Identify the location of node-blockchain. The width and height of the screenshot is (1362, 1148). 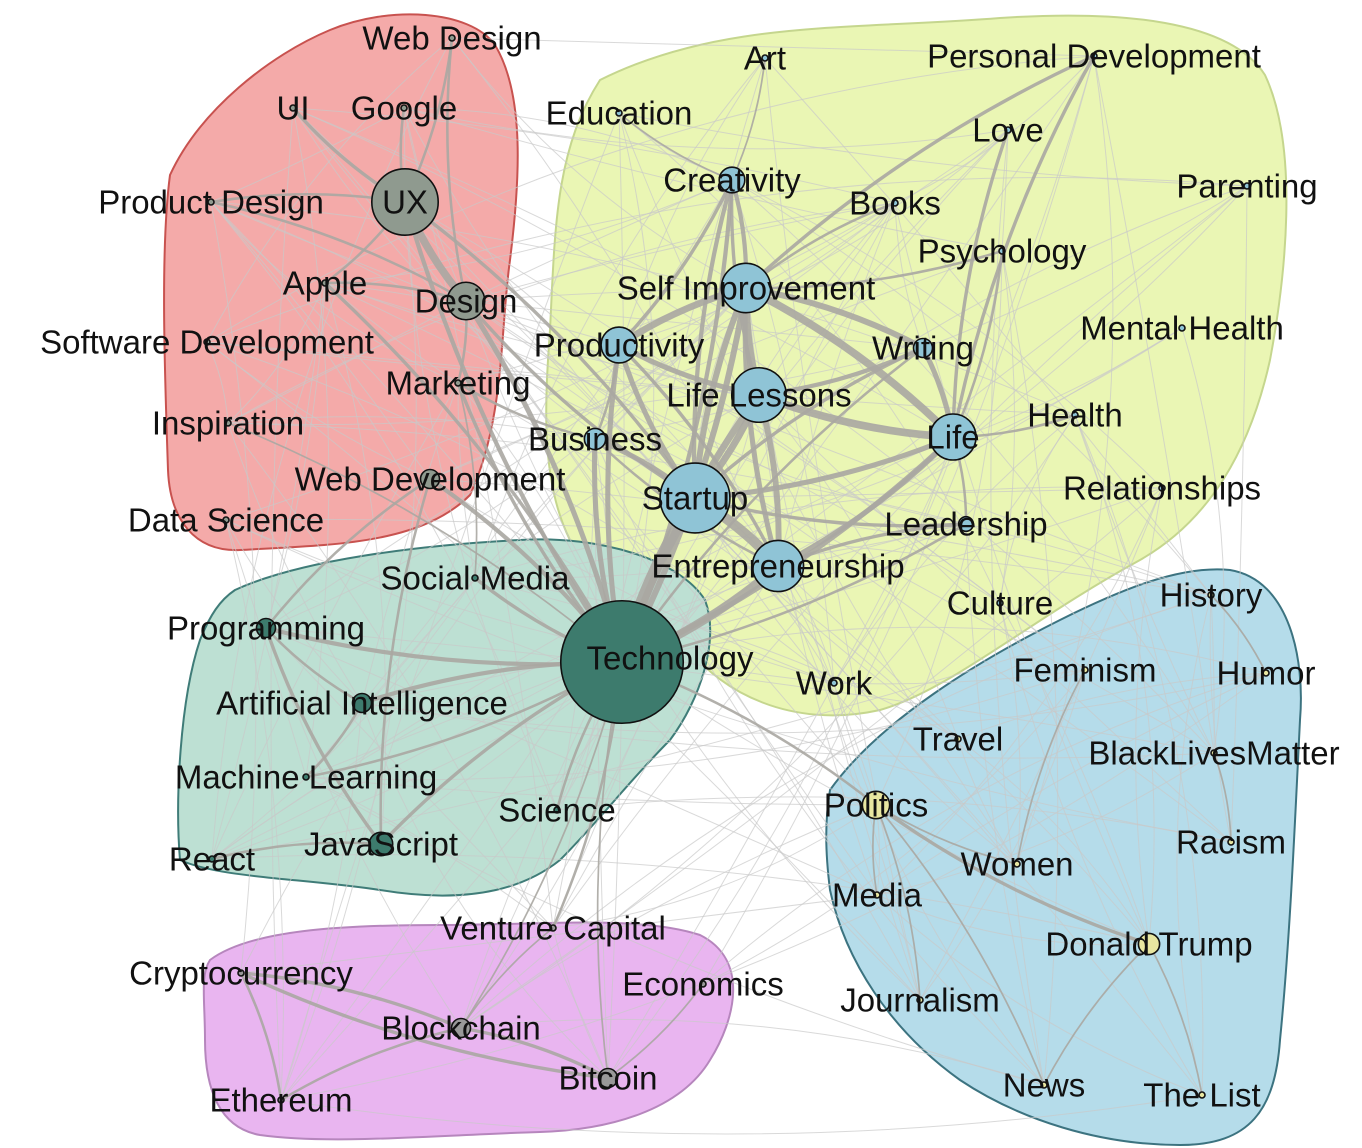
(461, 1028).